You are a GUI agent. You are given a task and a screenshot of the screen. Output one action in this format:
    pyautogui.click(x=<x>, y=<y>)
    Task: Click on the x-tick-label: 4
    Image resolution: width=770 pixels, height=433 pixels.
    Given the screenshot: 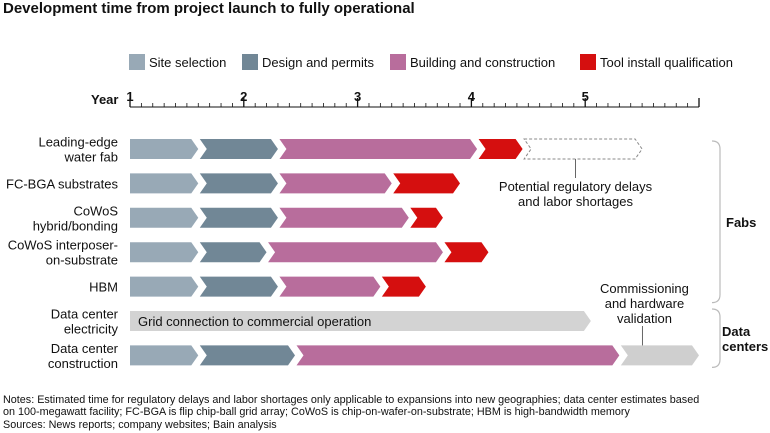 What is the action you would take?
    pyautogui.click(x=472, y=96)
    